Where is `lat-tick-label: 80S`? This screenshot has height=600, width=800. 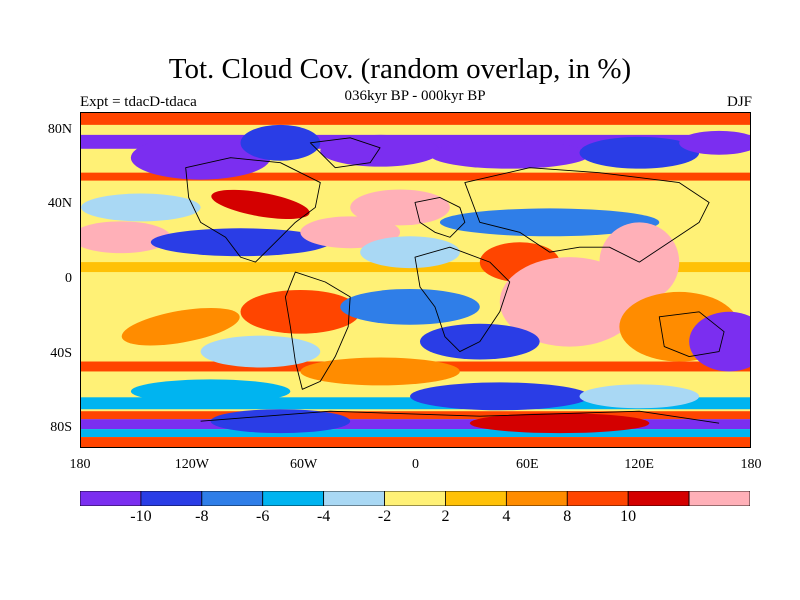 lat-tick-label: 80S is located at coordinates (61, 428).